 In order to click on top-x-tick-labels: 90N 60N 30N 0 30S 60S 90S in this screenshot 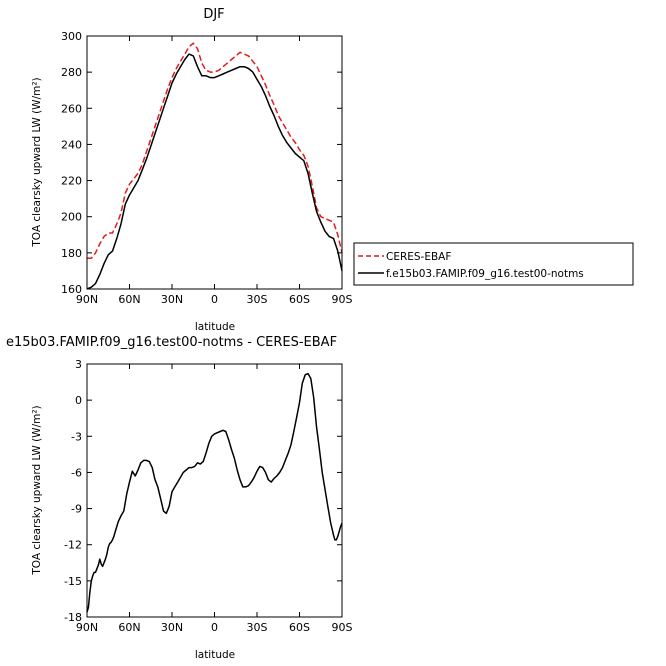, I will do `click(214, 299)`.